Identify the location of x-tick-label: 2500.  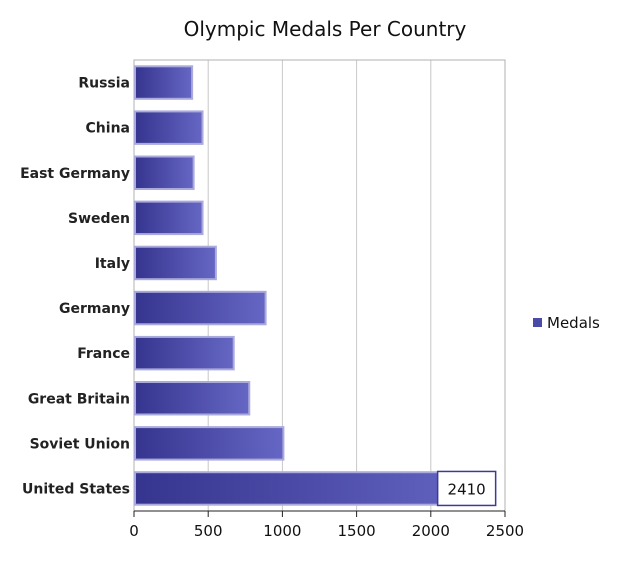
(505, 531).